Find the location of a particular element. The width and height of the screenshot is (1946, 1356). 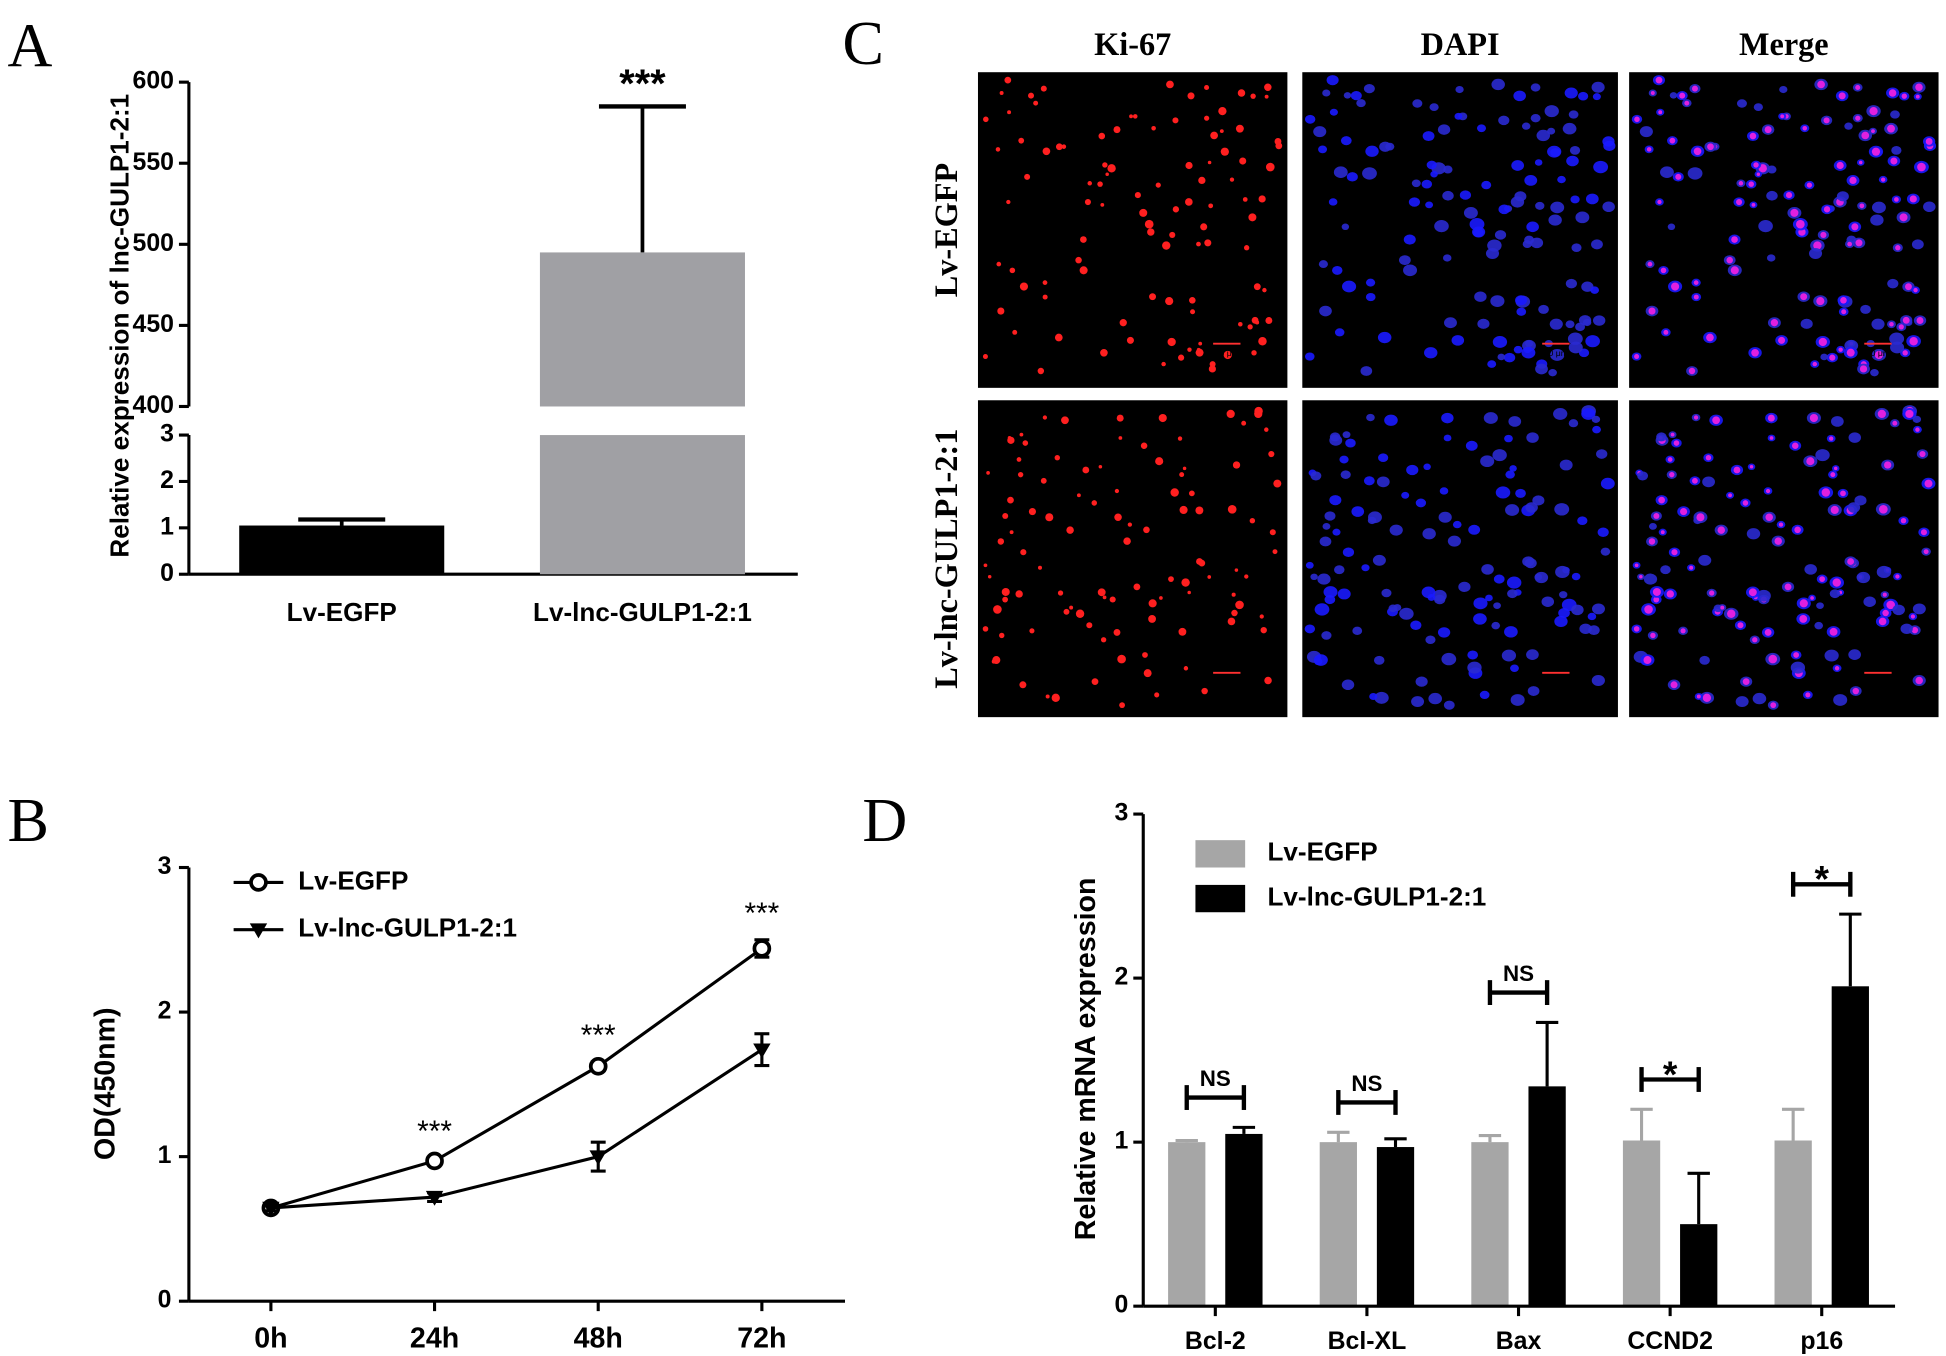

data-point is located at coordinates (598, 1066).